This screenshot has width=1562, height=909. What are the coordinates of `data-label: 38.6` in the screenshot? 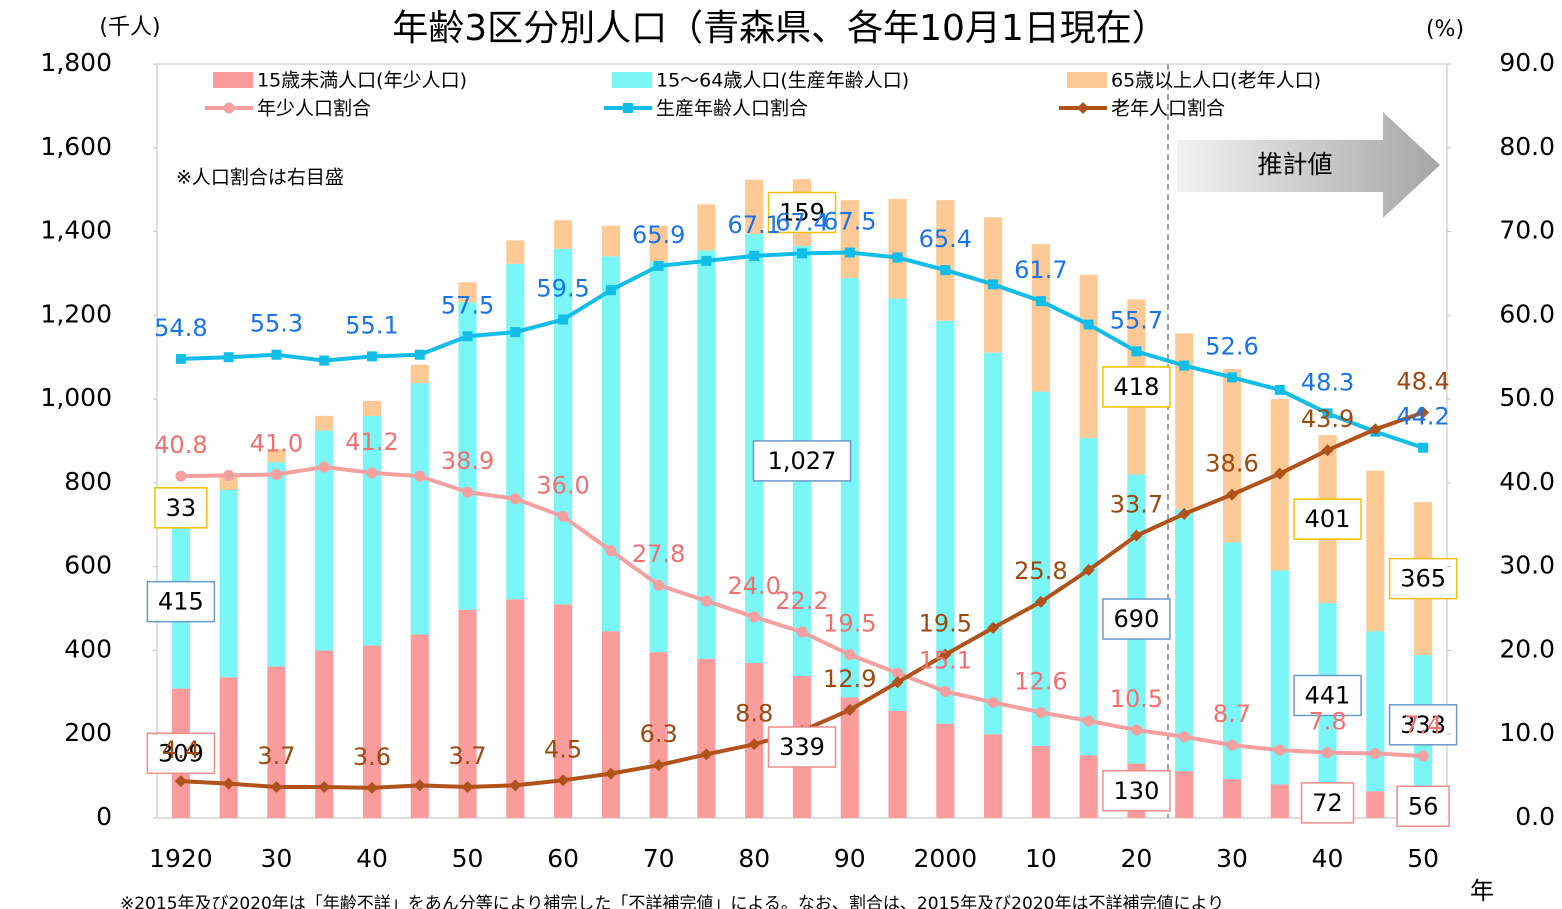 It's located at (1231, 464).